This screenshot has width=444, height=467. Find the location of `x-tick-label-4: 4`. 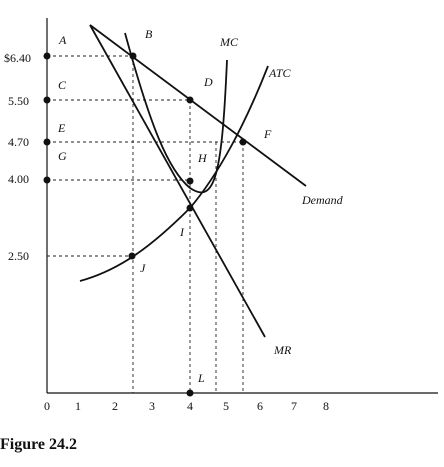

x-tick-label-4: 4 is located at coordinates (190, 406).